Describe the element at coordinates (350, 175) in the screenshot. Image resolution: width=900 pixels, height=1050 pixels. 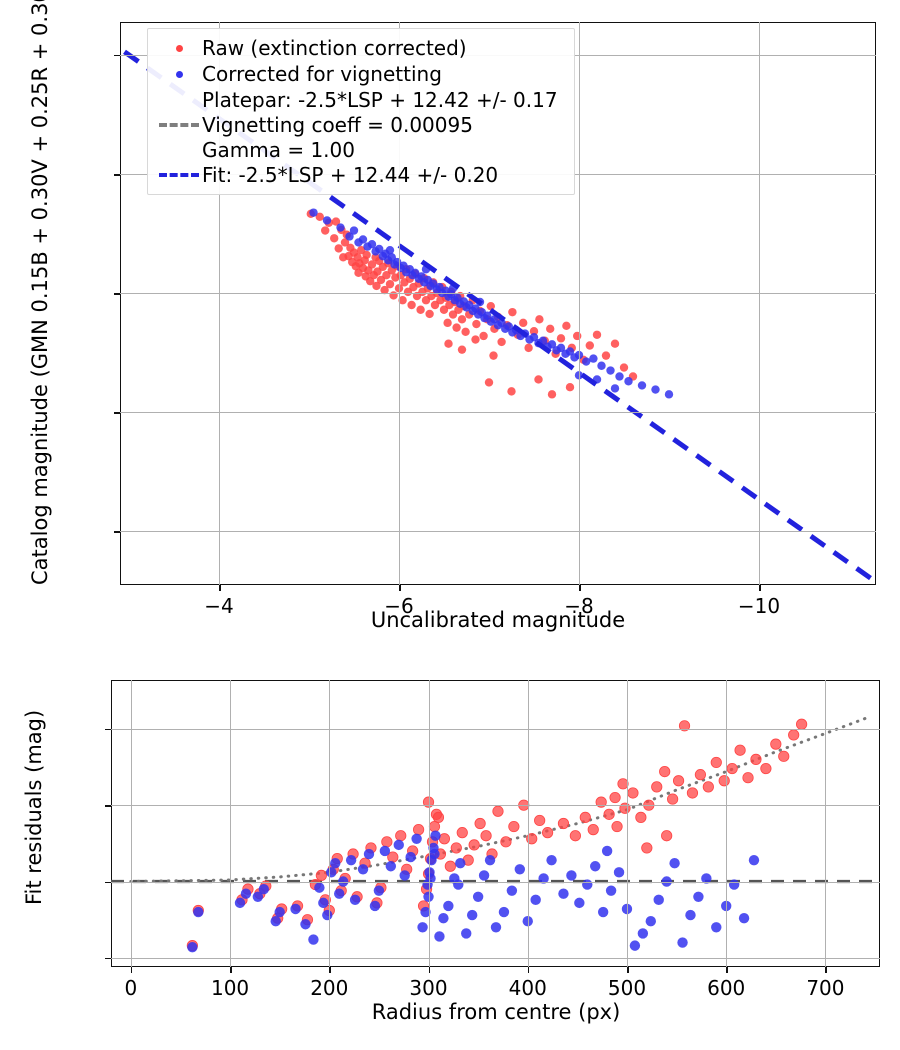
I see `legend-item-label: Fit: -2.5*LSP + 12.44 +/- 0.20` at that location.